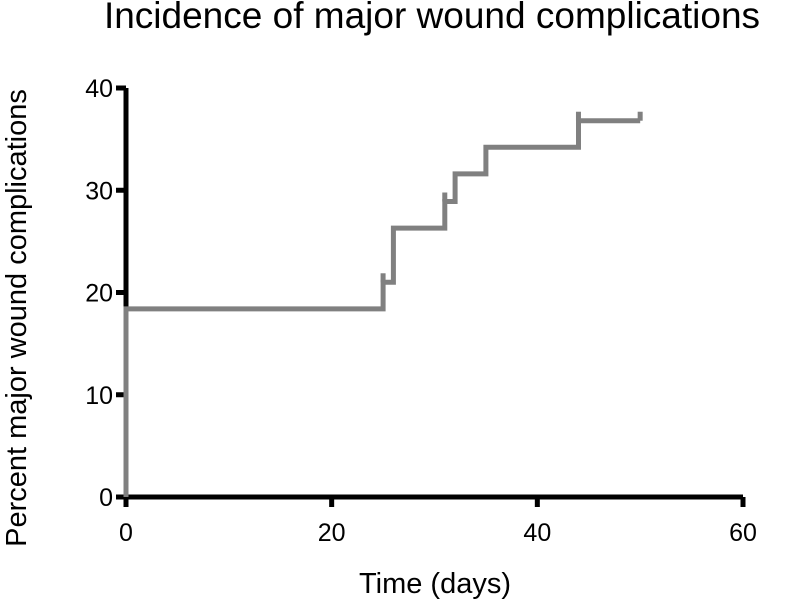 The image size is (785, 607). What do you see at coordinates (537, 533) in the screenshot?
I see `x-tick-label: 40` at bounding box center [537, 533].